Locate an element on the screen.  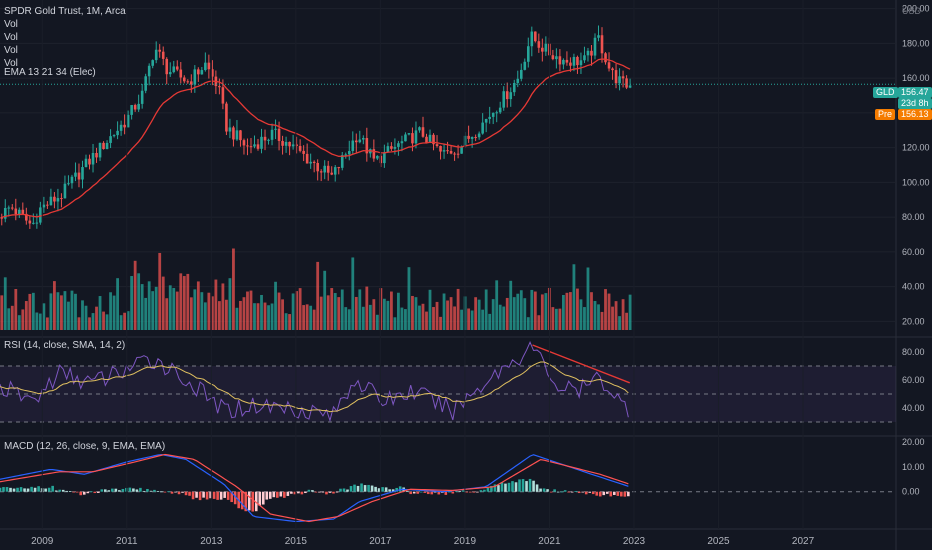
indicator-label: EMA 13 21 34 (Elec) is located at coordinates (50, 72).